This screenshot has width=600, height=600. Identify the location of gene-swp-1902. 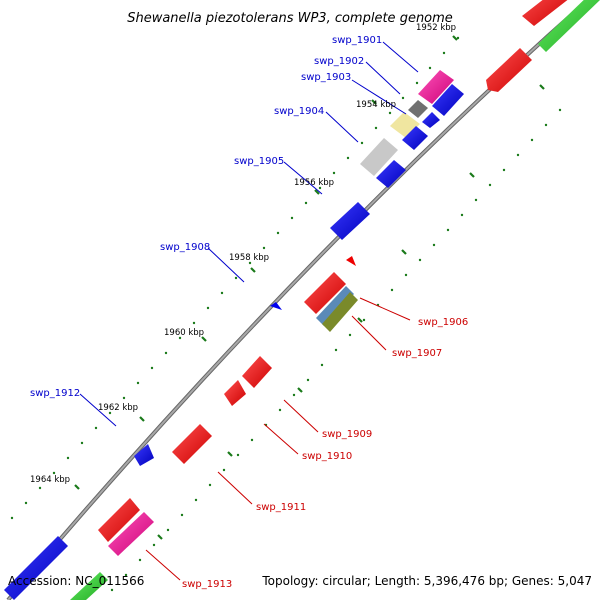
(448, 100).